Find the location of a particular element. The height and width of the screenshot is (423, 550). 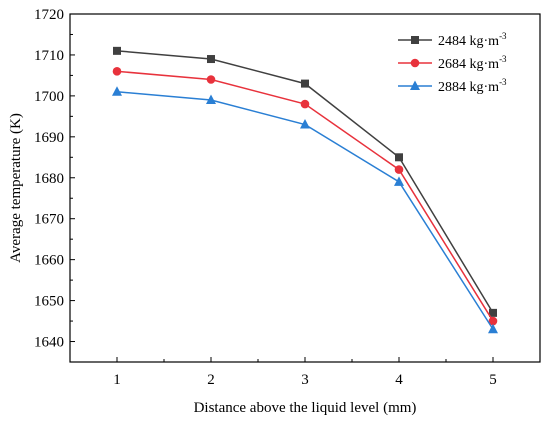

legend-item: 2484 kg·m-3 is located at coordinates (452, 40).